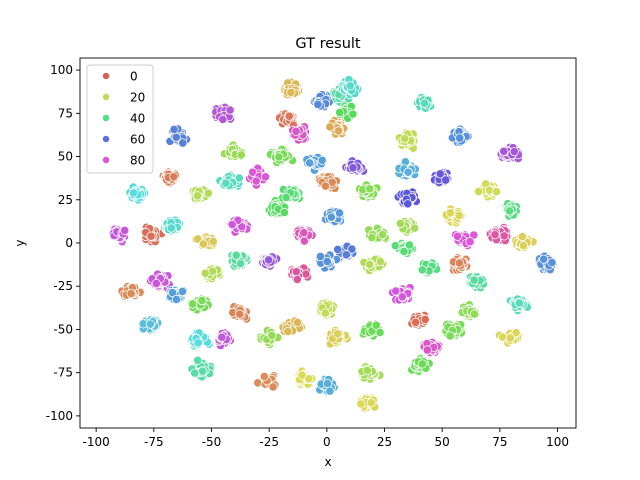 The width and height of the screenshot is (640, 480). What do you see at coordinates (59, 416) in the screenshot?
I see `y-tick-label: -100` at bounding box center [59, 416].